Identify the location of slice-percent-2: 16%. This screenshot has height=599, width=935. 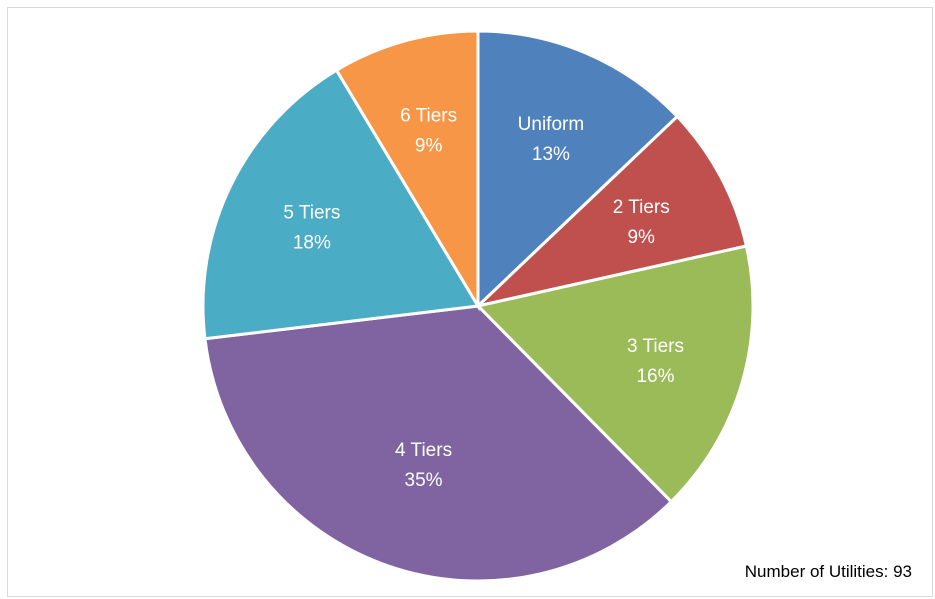
(655, 376).